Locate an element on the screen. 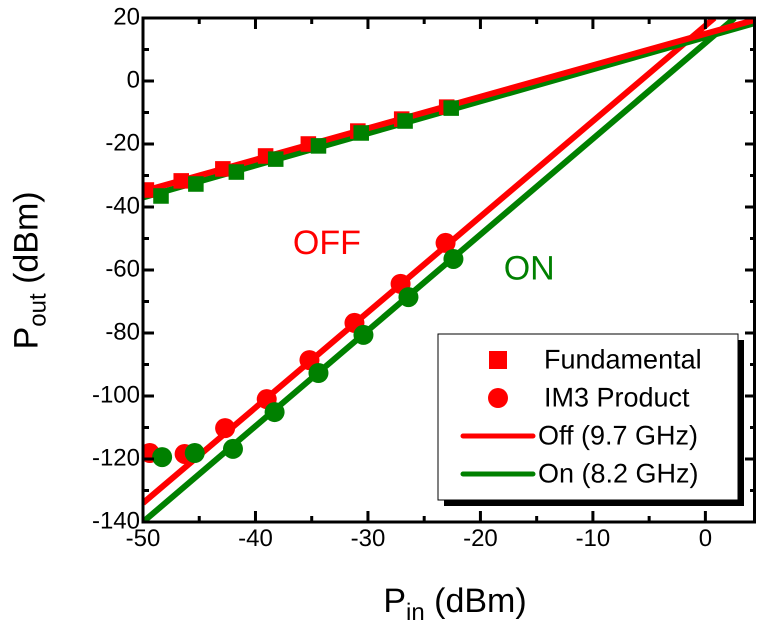 The height and width of the screenshot is (643, 767). annotation: OFF is located at coordinates (326, 243).